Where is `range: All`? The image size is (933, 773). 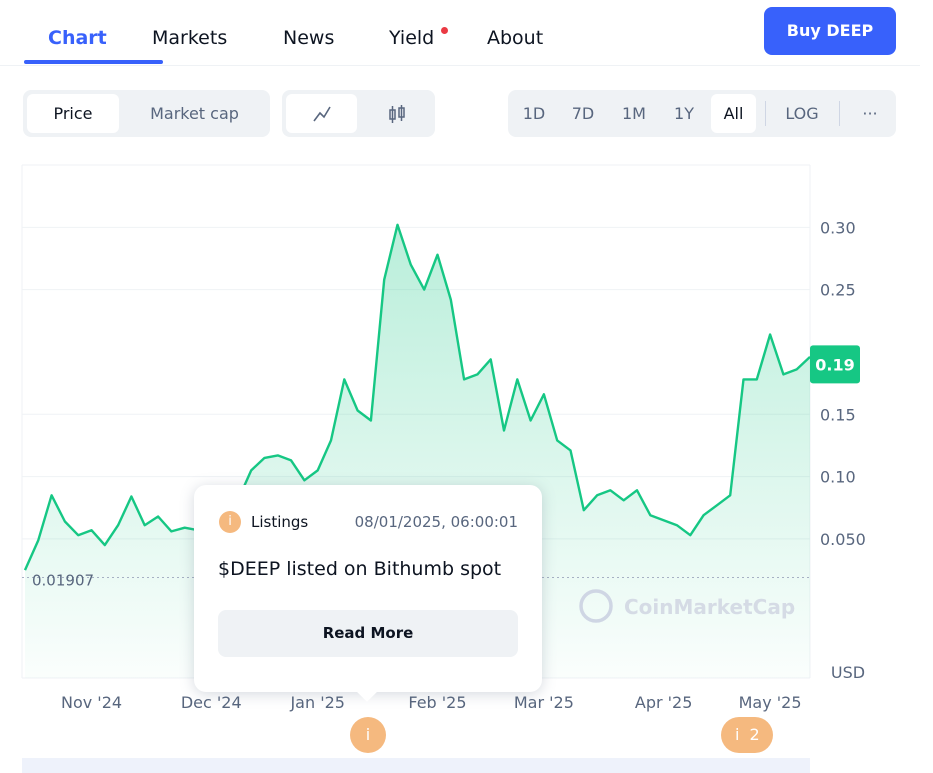
range: All is located at coordinates (733, 113).